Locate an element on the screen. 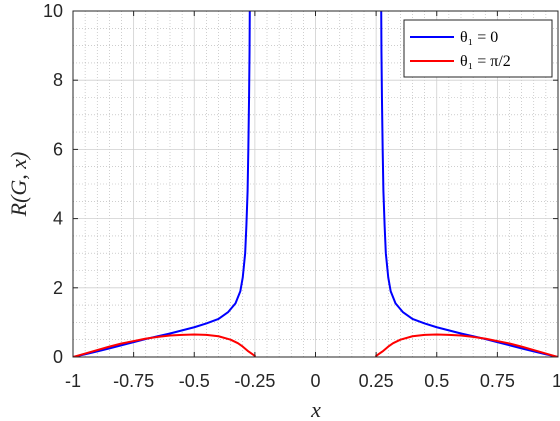 This screenshot has height=421, width=560. y-tick-label: 0 is located at coordinates (58, 357).